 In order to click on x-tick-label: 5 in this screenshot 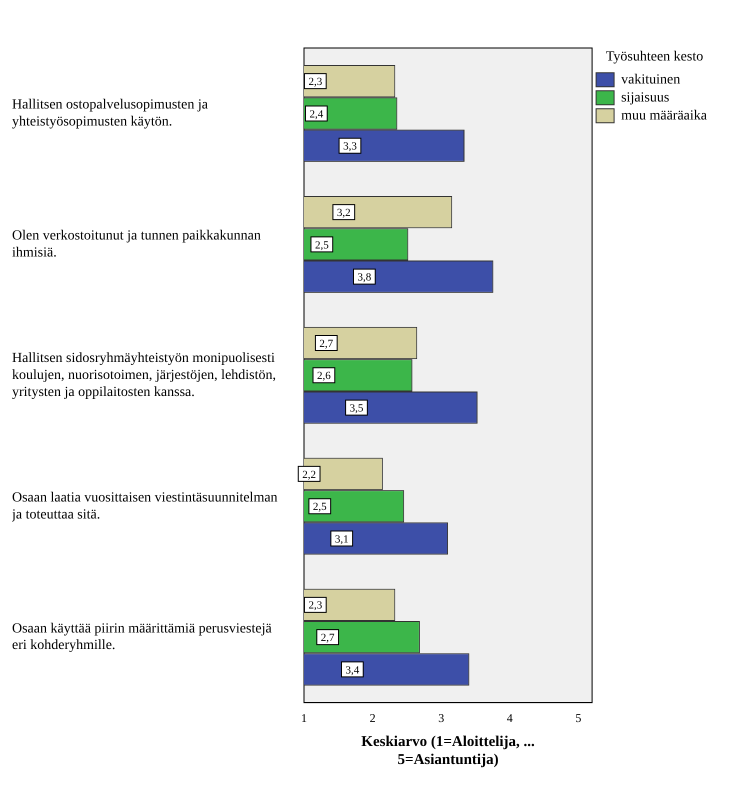, I will do `click(578, 717)`.